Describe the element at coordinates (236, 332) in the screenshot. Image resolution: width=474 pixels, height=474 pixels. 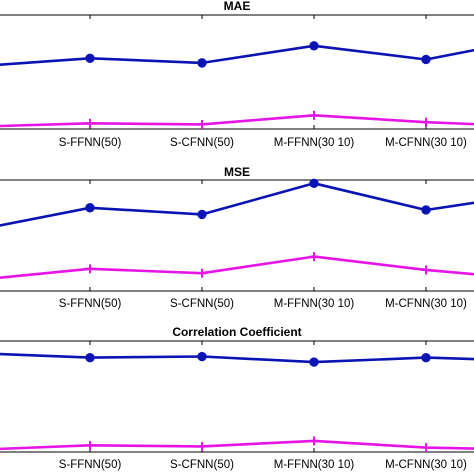
I see `chart-title: Correlation Coefficient` at that location.